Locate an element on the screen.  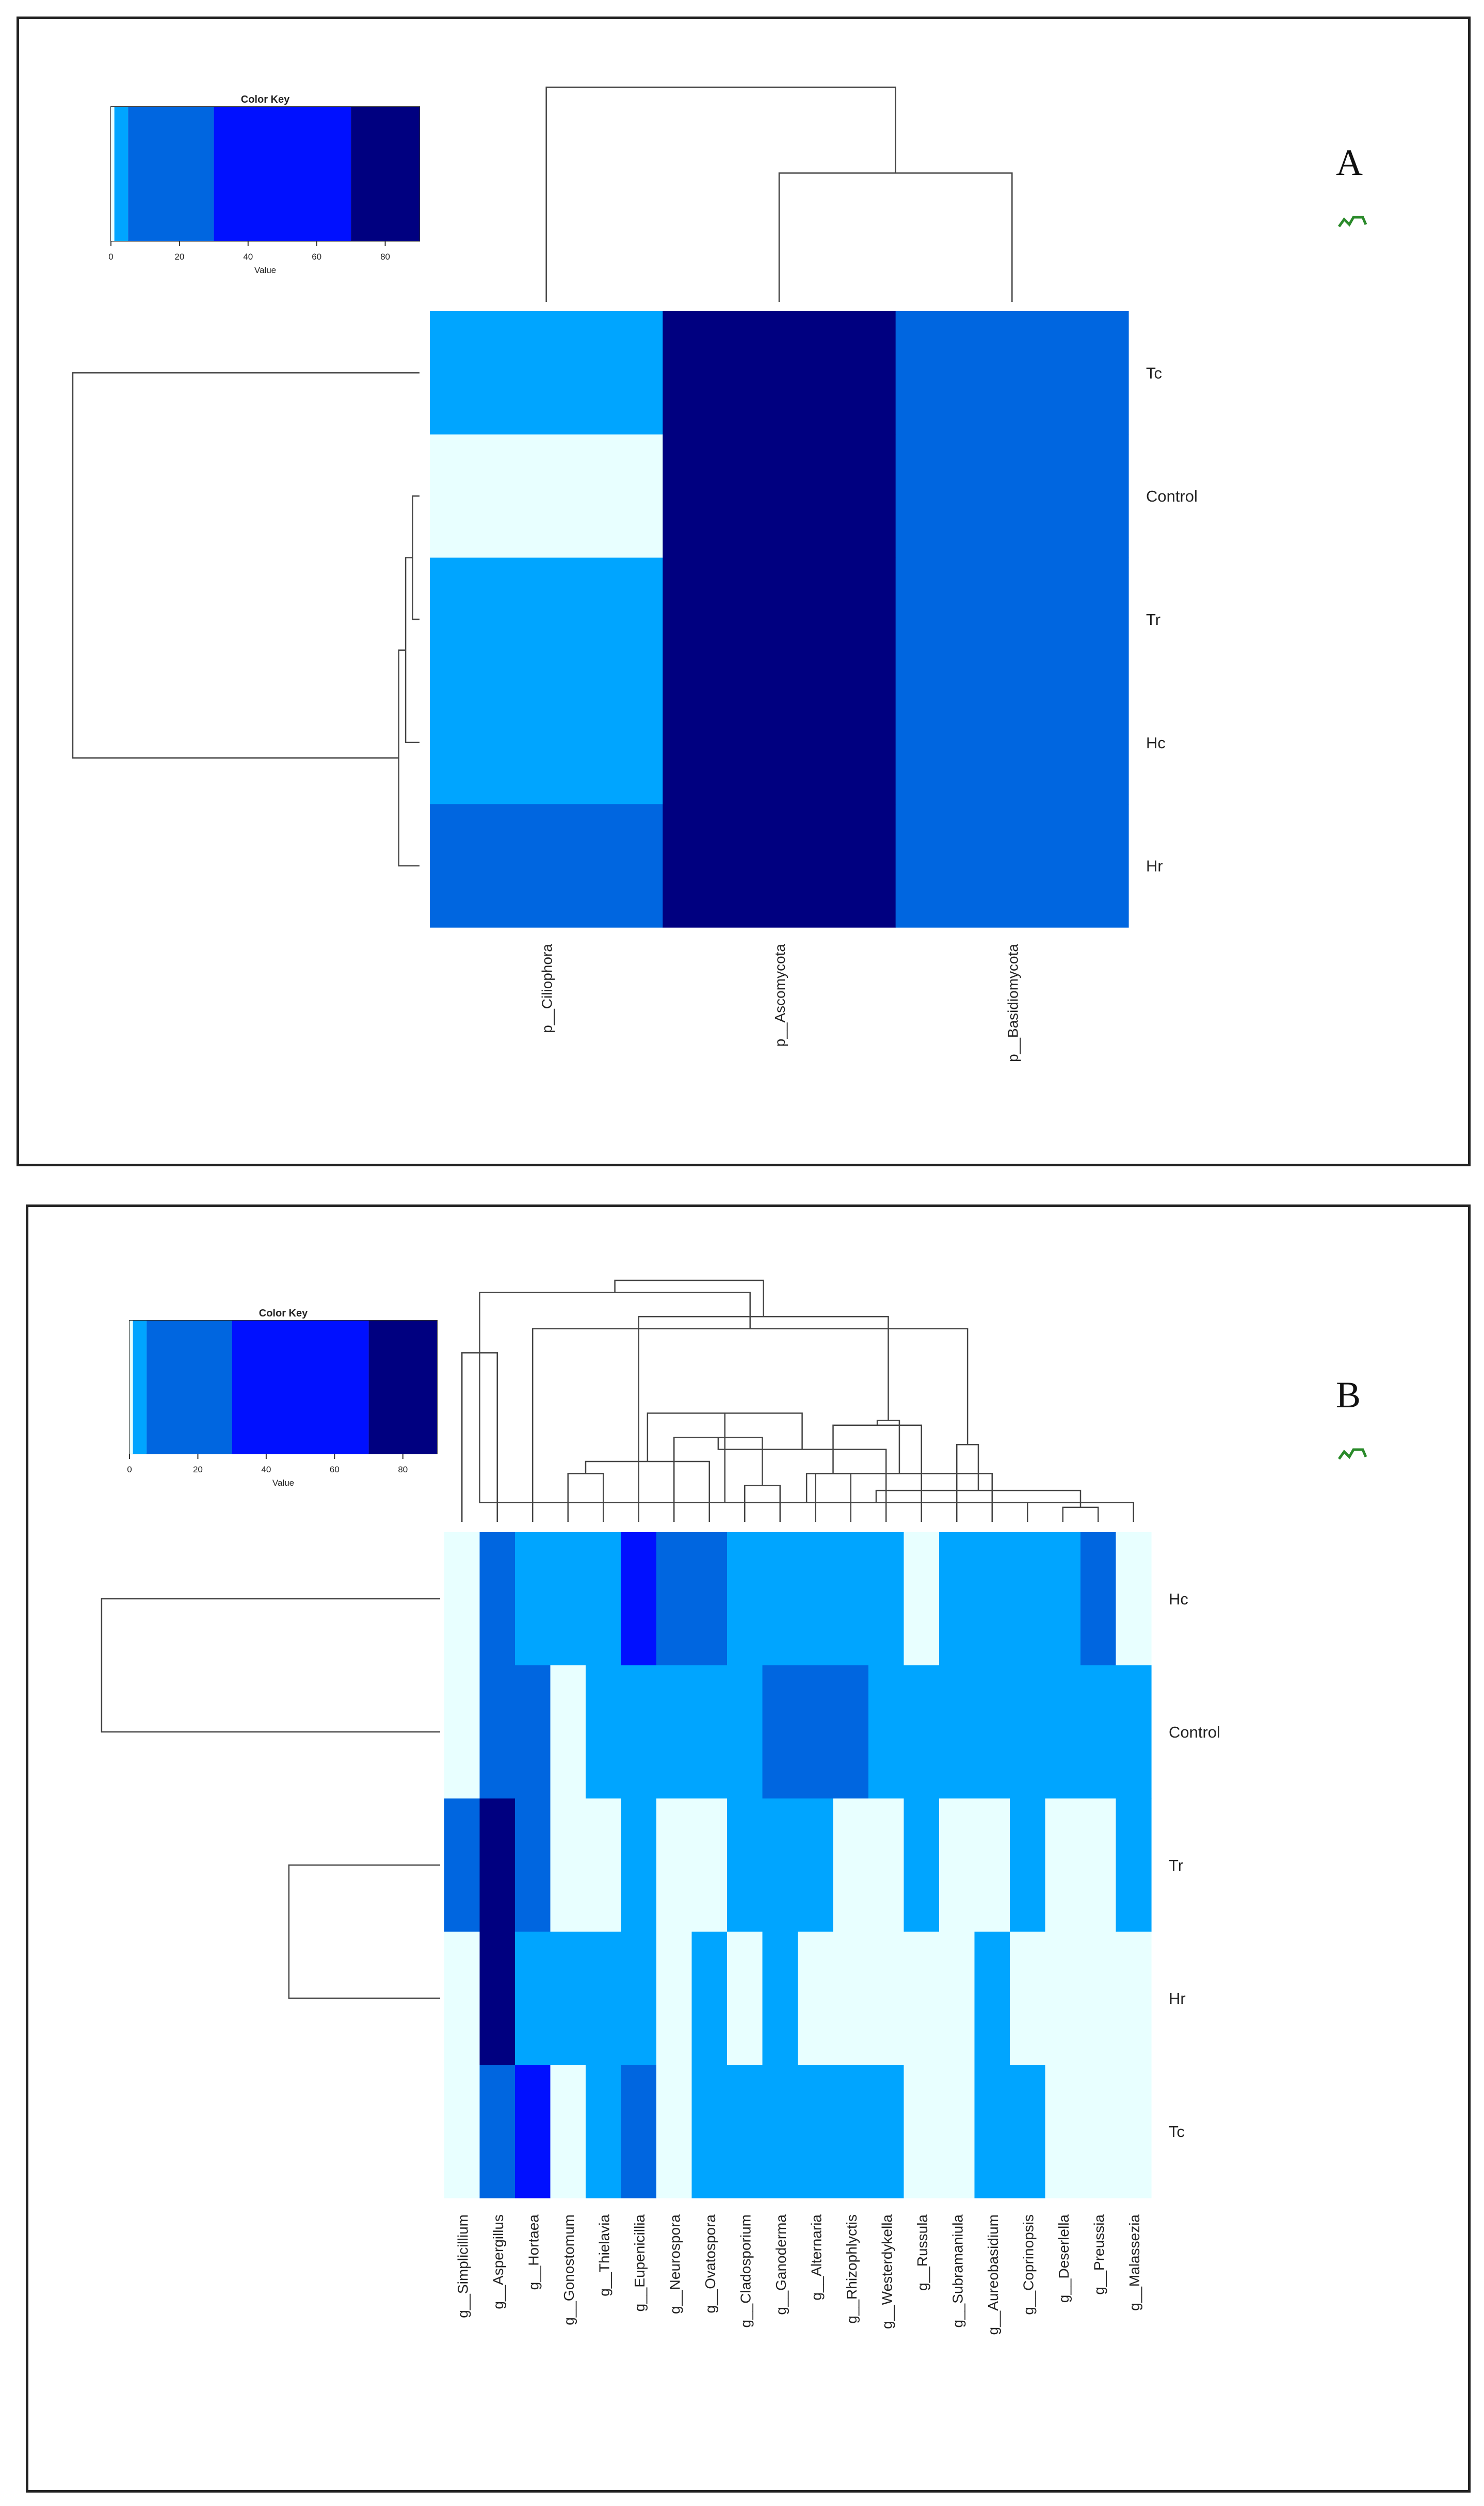
row-label: Tc is located at coordinates (1154, 373).